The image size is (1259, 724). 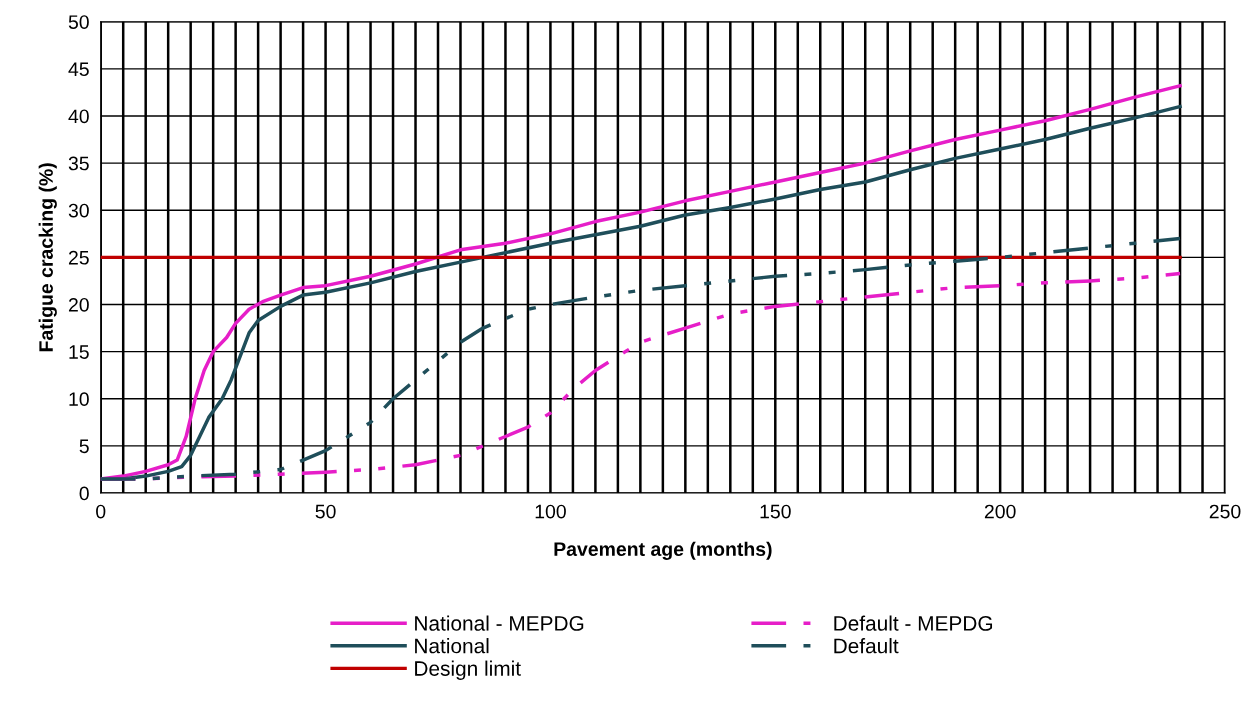 What do you see at coordinates (1225, 511) in the screenshot?
I see `x-tick-label: 250` at bounding box center [1225, 511].